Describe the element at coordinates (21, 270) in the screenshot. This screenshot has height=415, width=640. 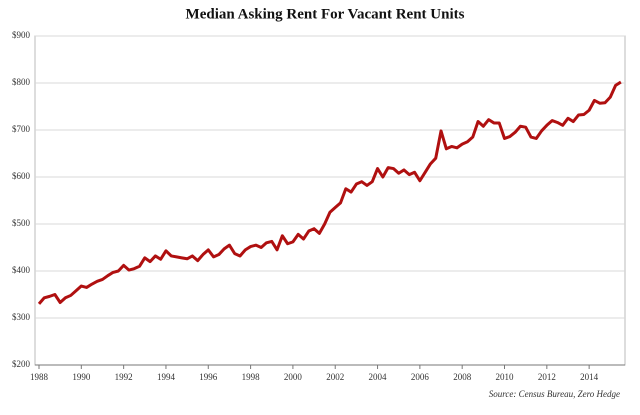
I see `y-tick-label: $400` at that location.